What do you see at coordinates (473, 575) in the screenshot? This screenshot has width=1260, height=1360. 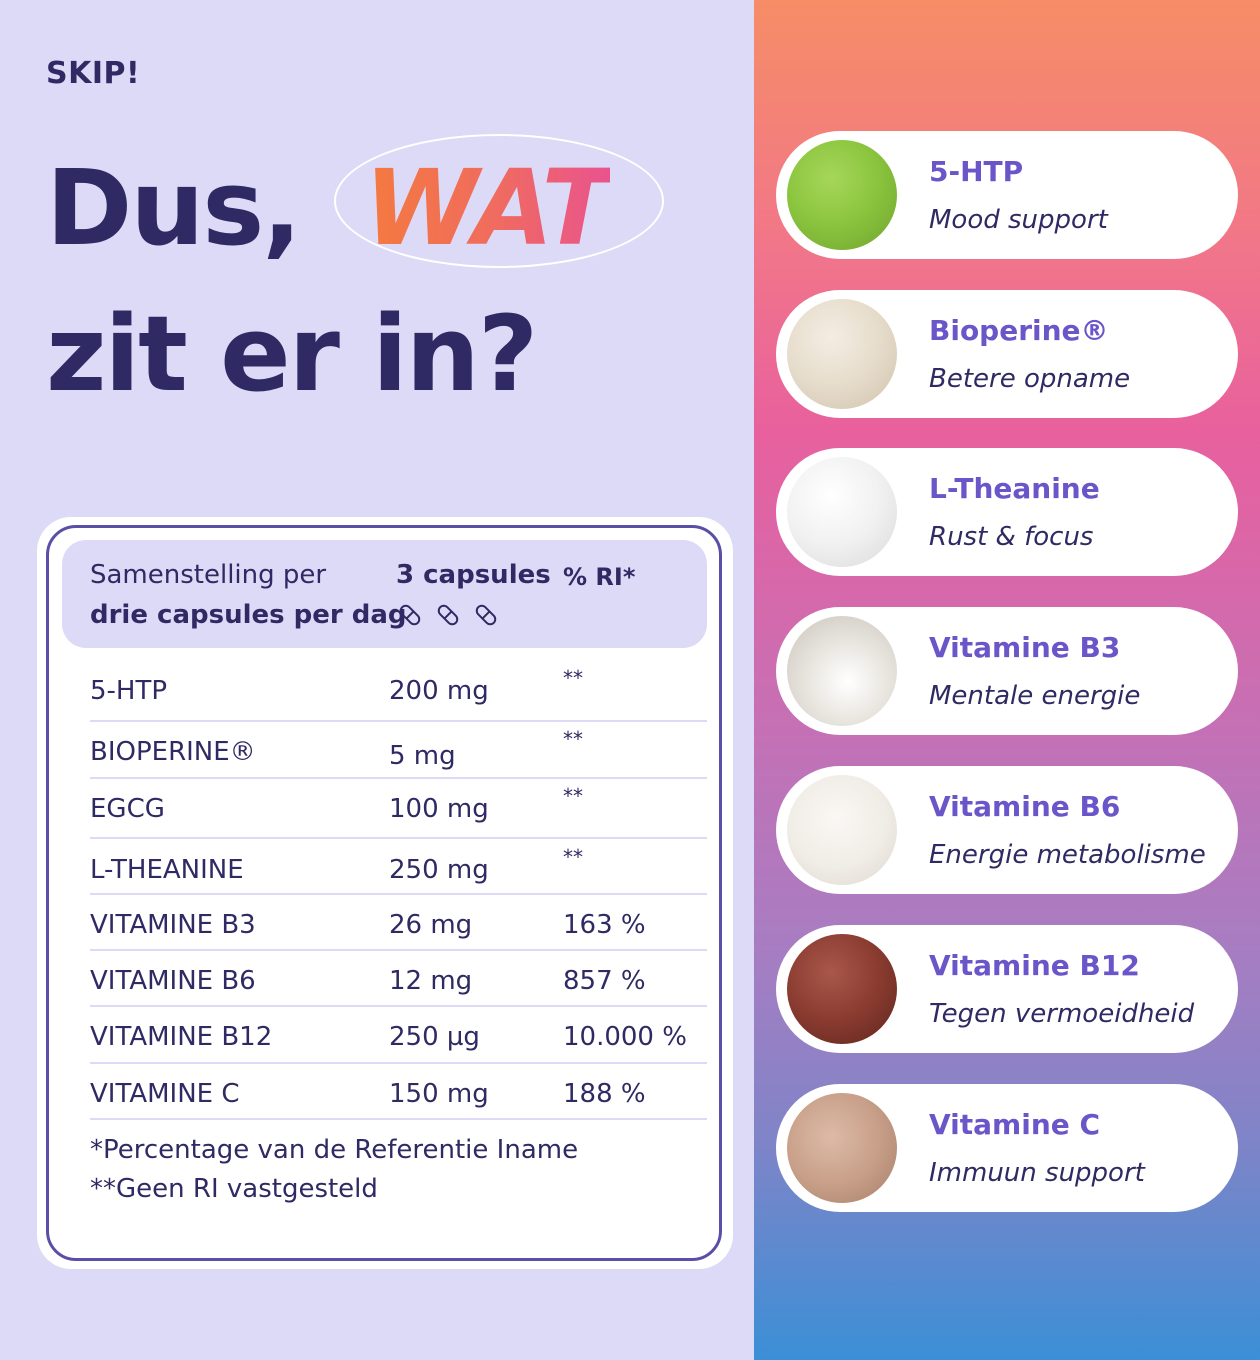 I see `header-amount: 3 capsules` at bounding box center [473, 575].